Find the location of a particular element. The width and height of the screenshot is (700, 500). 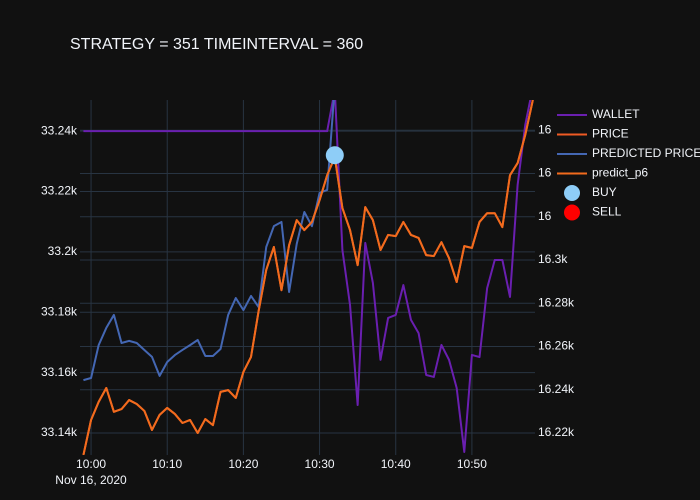

y-tick-label: 33.14k is located at coordinates (59, 432).